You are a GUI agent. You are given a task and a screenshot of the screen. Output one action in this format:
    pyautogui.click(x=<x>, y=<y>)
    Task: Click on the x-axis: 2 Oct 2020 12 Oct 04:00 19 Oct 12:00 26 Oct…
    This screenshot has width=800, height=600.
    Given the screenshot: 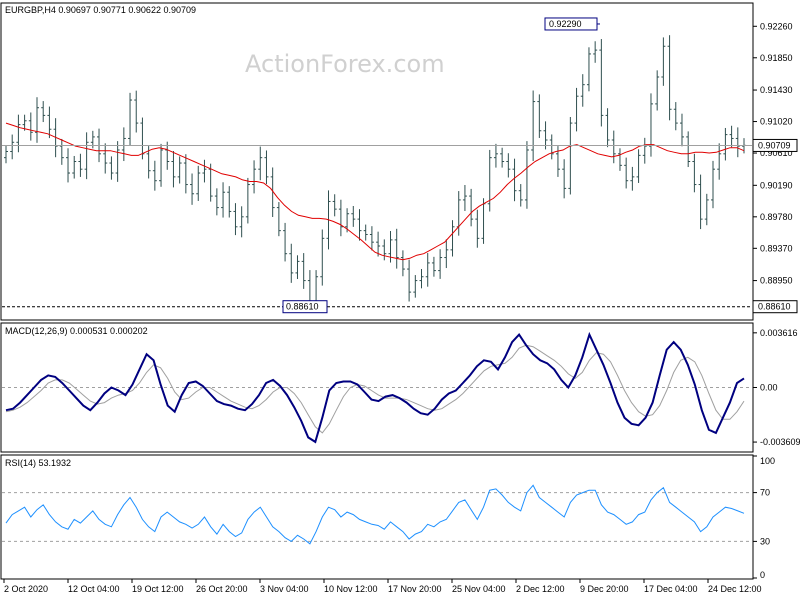 What is the action you would take?
    pyautogui.click(x=382, y=586)
    